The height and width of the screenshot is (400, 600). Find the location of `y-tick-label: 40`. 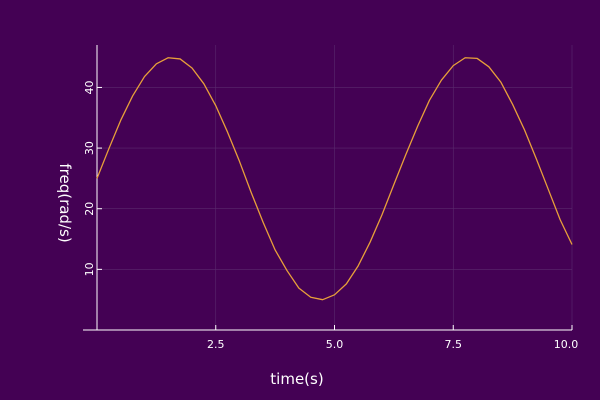

y-tick-label: 40 is located at coordinates (89, 87).